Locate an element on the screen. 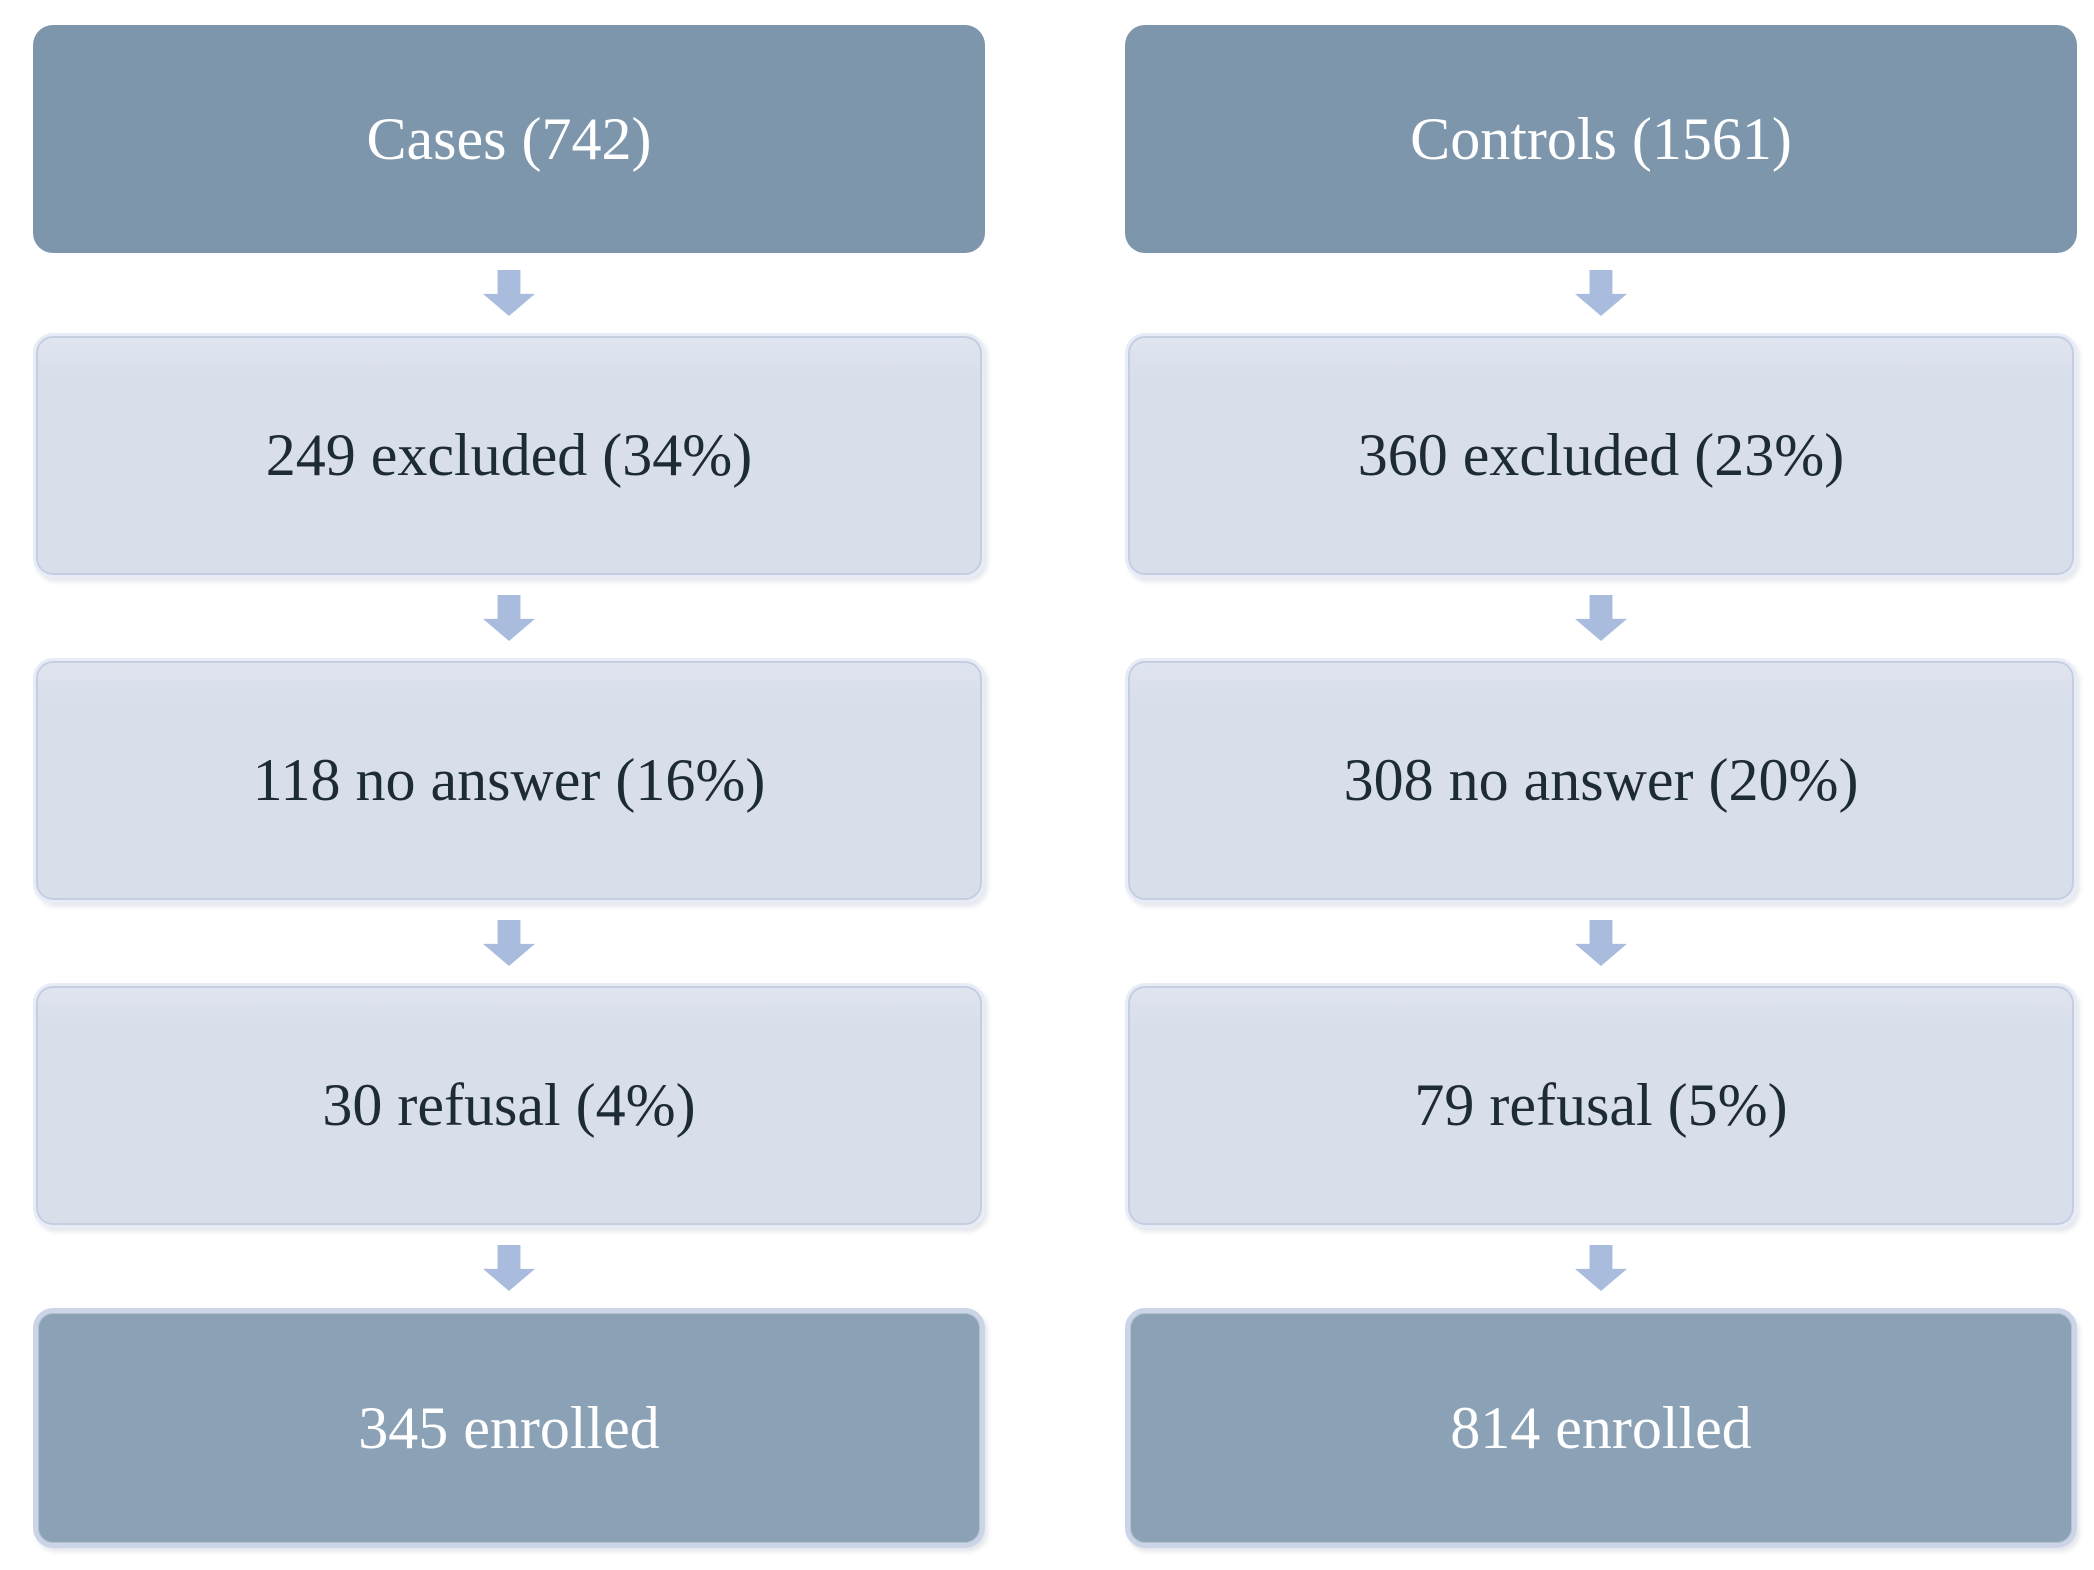  controls-enrolled-box: 814 enrolled is located at coordinates (1601, 1428).